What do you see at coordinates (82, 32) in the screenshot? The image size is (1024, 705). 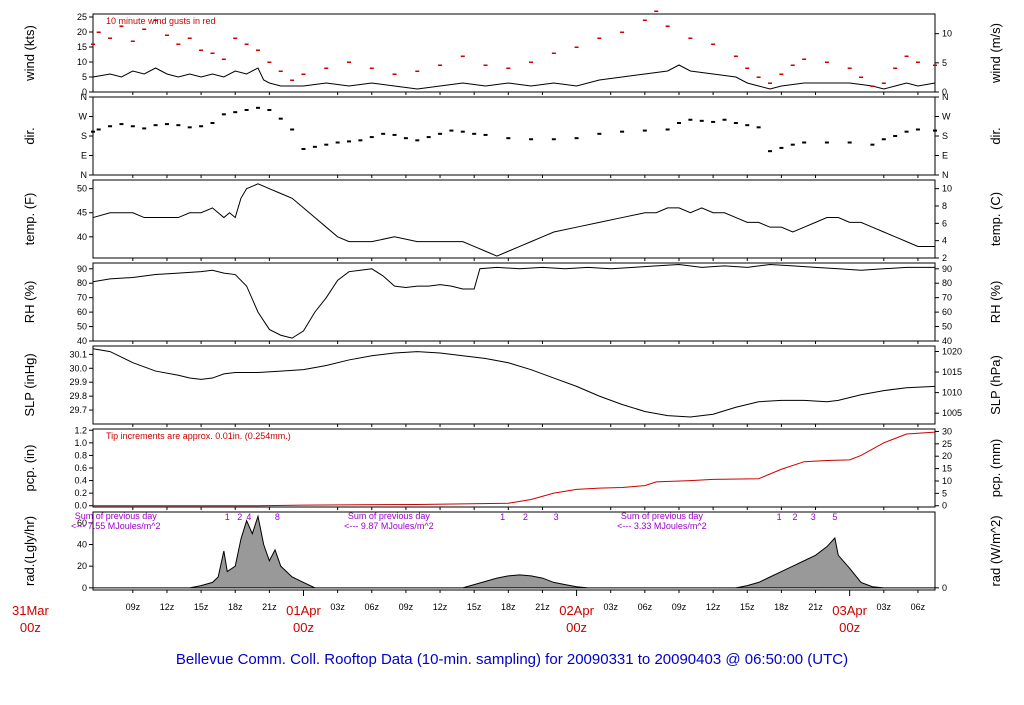 I see `wind-ytick-label-left: 20` at bounding box center [82, 32].